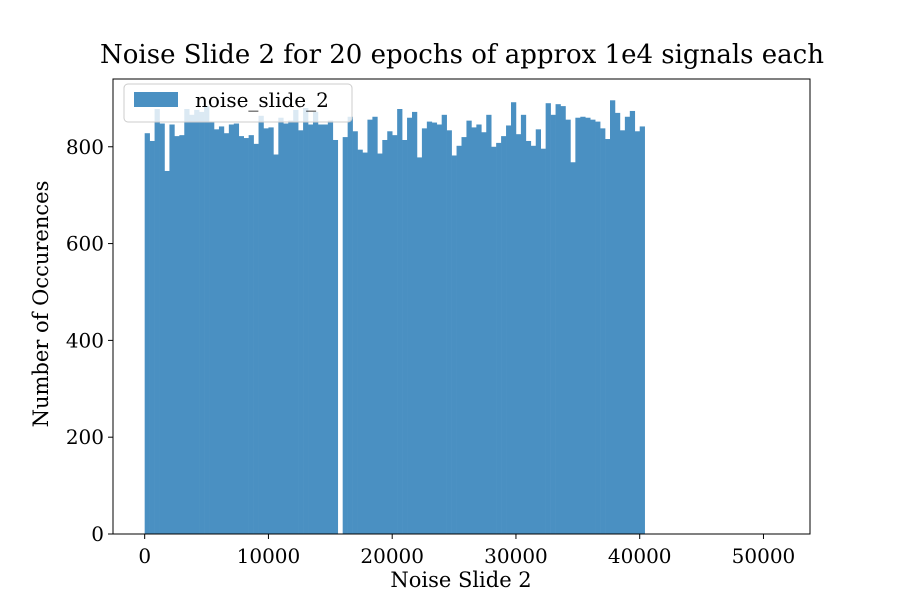 This screenshot has height=600, width=900. I want to click on y-tick-label: 600, so click(85, 244).